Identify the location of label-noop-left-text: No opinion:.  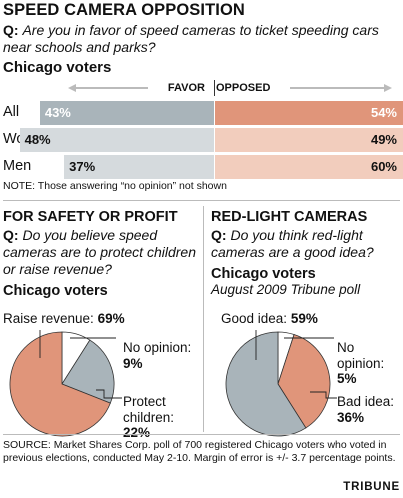
(157, 347).